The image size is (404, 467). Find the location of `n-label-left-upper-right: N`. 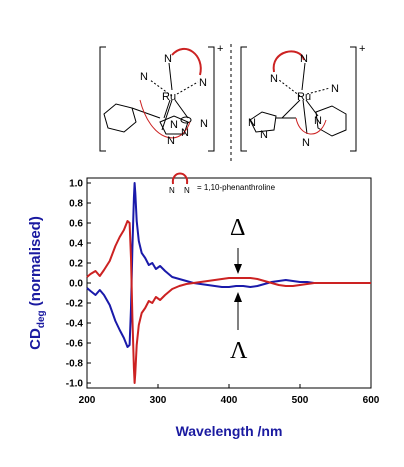

n-label-left-upper-right: N is located at coordinates (203, 83).